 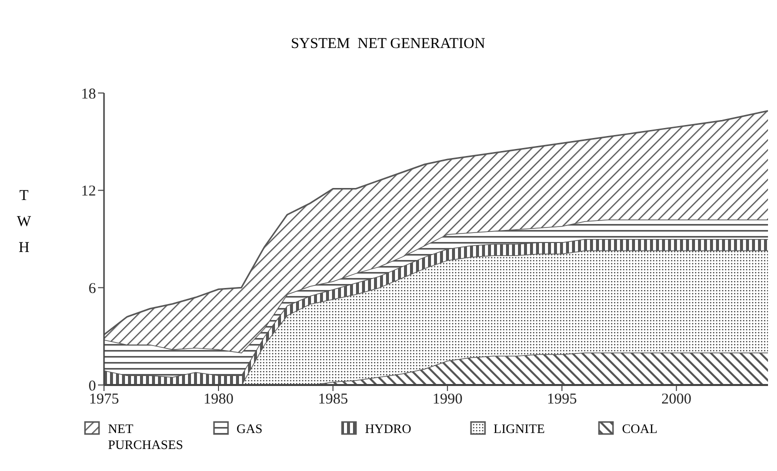 What do you see at coordinates (218, 400) in the screenshot?
I see `x-tick-label: 1980` at bounding box center [218, 400].